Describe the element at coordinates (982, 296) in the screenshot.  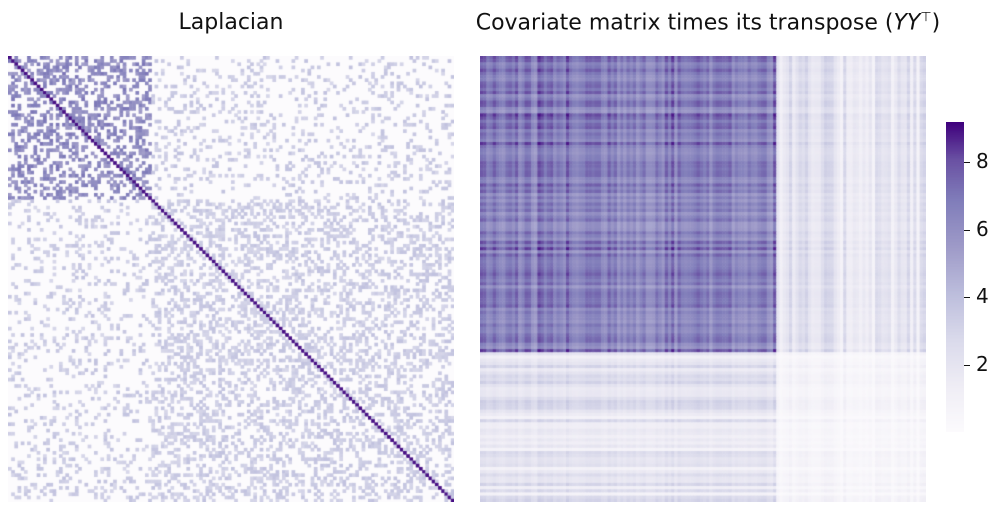
I see `colorbar-tick-label: 4` at that location.